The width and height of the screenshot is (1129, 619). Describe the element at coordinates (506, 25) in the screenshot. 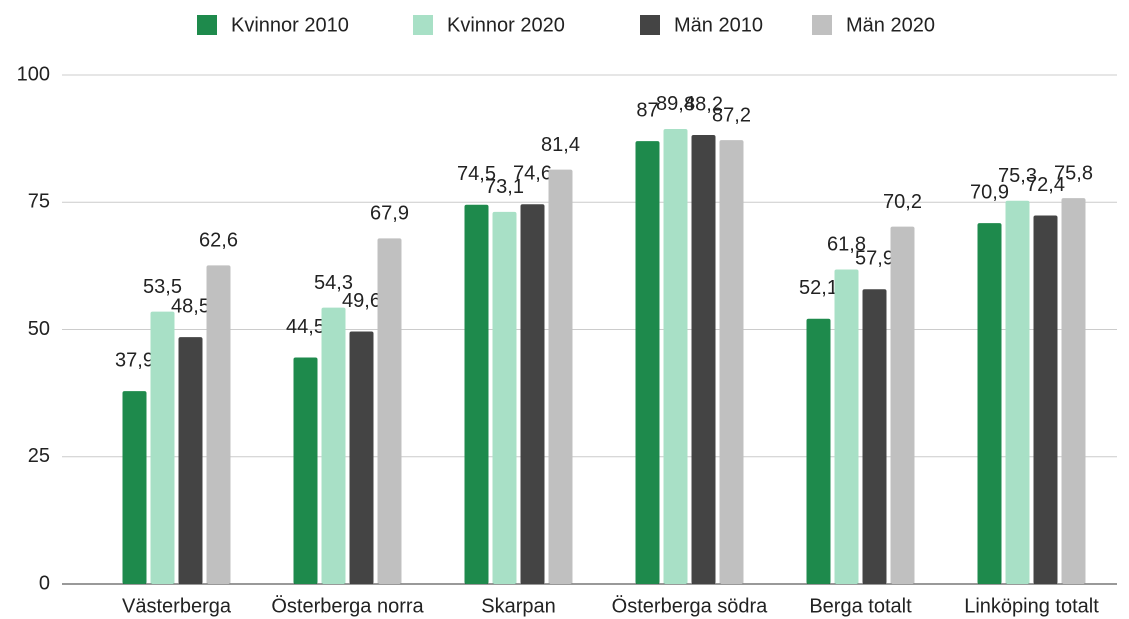

I see `legend-label: Kvinnor 2020` at that location.